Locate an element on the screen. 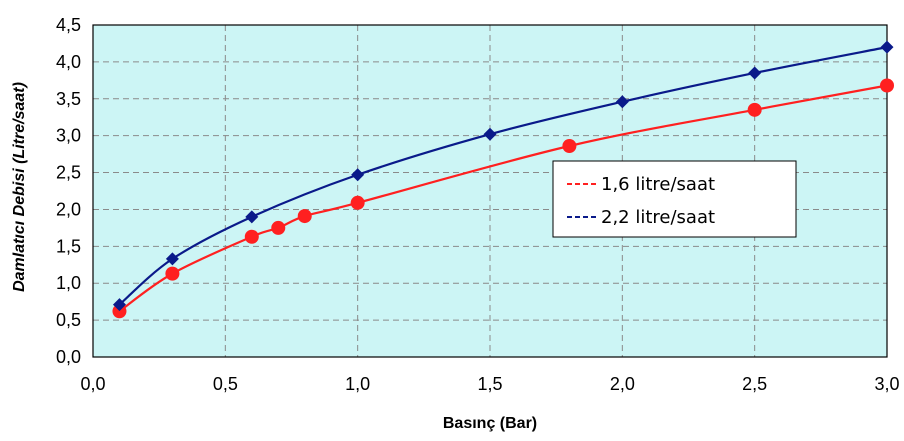 This screenshot has height=441, width=904. y-axis-ticks: 0,0 0,5 1,0 1,5 2,0 2,5 3,0 3,5 4,0 4,5 is located at coordinates (68, 191).